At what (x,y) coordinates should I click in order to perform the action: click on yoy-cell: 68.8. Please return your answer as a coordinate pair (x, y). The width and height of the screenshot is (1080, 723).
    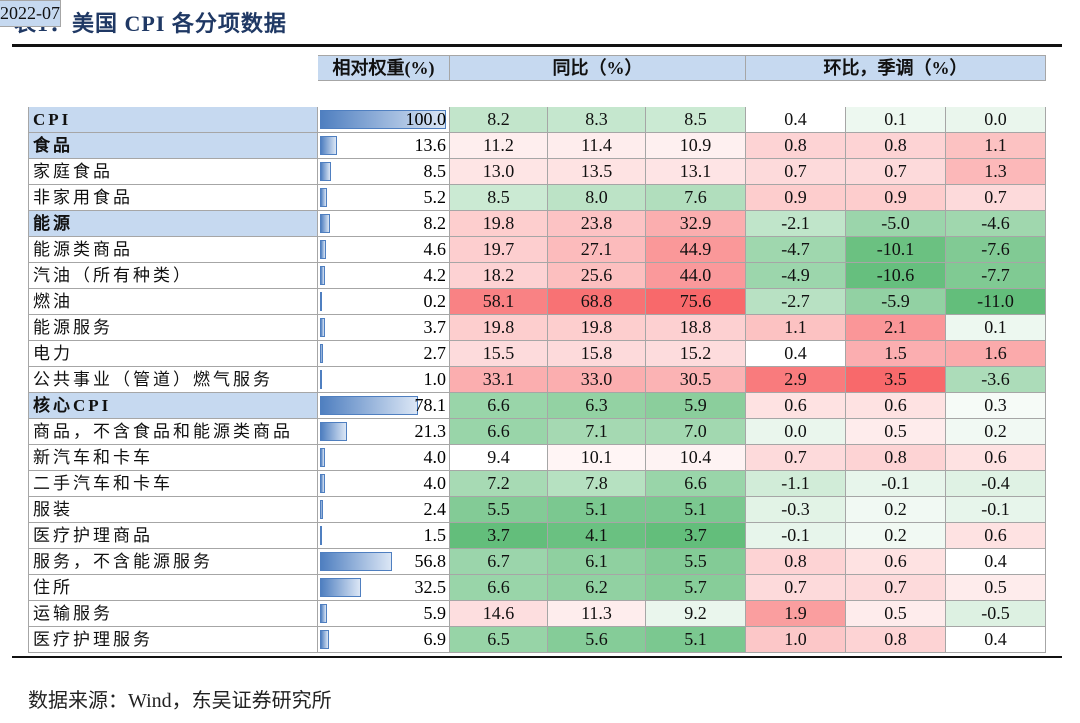
    Looking at the image, I should click on (597, 302).